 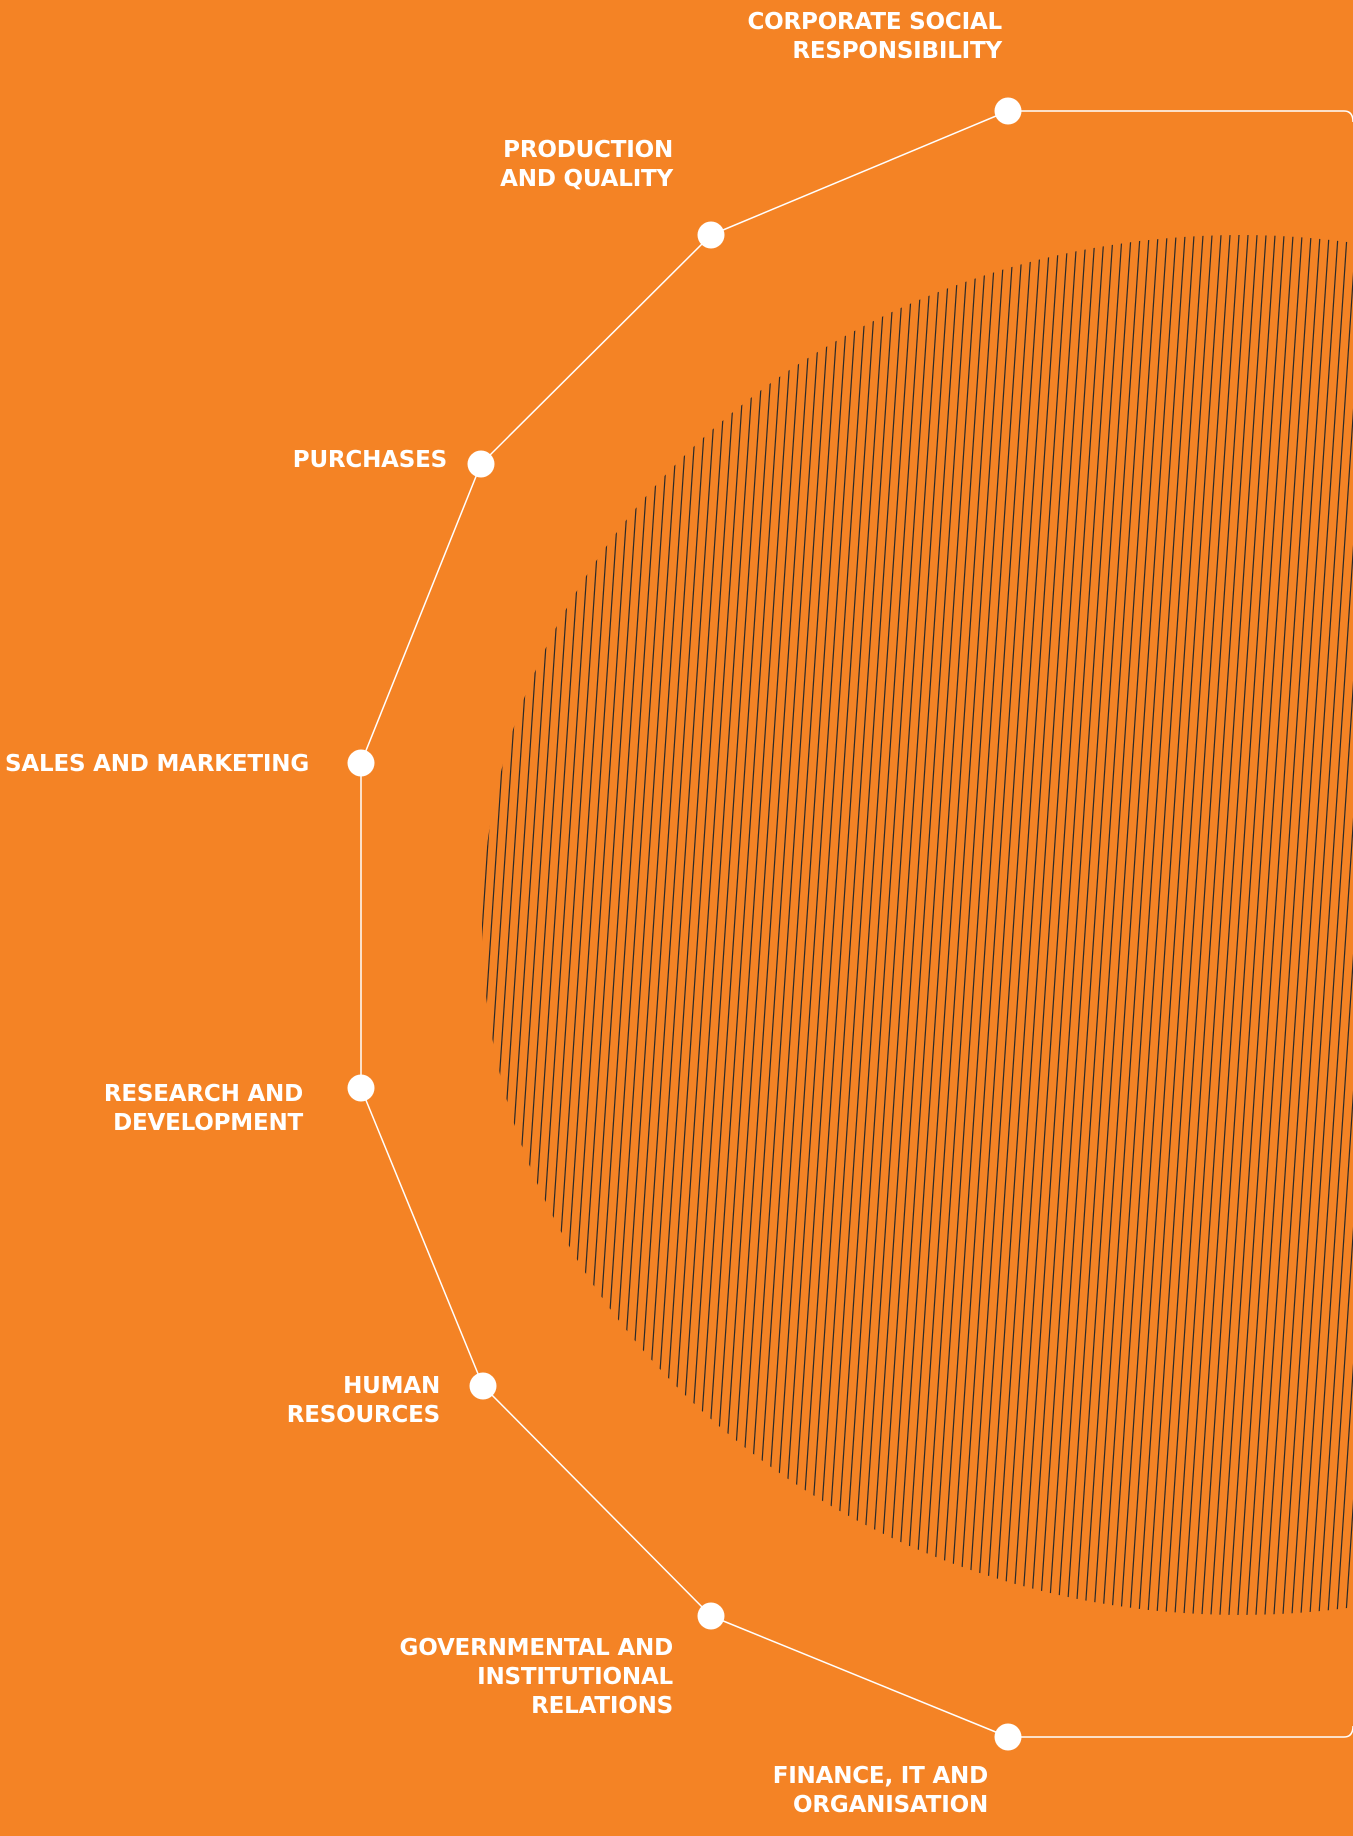 I want to click on label-finance-it-and-organisation: FINANCE, IT AND ORGANISATION, so click(x=880, y=1790).